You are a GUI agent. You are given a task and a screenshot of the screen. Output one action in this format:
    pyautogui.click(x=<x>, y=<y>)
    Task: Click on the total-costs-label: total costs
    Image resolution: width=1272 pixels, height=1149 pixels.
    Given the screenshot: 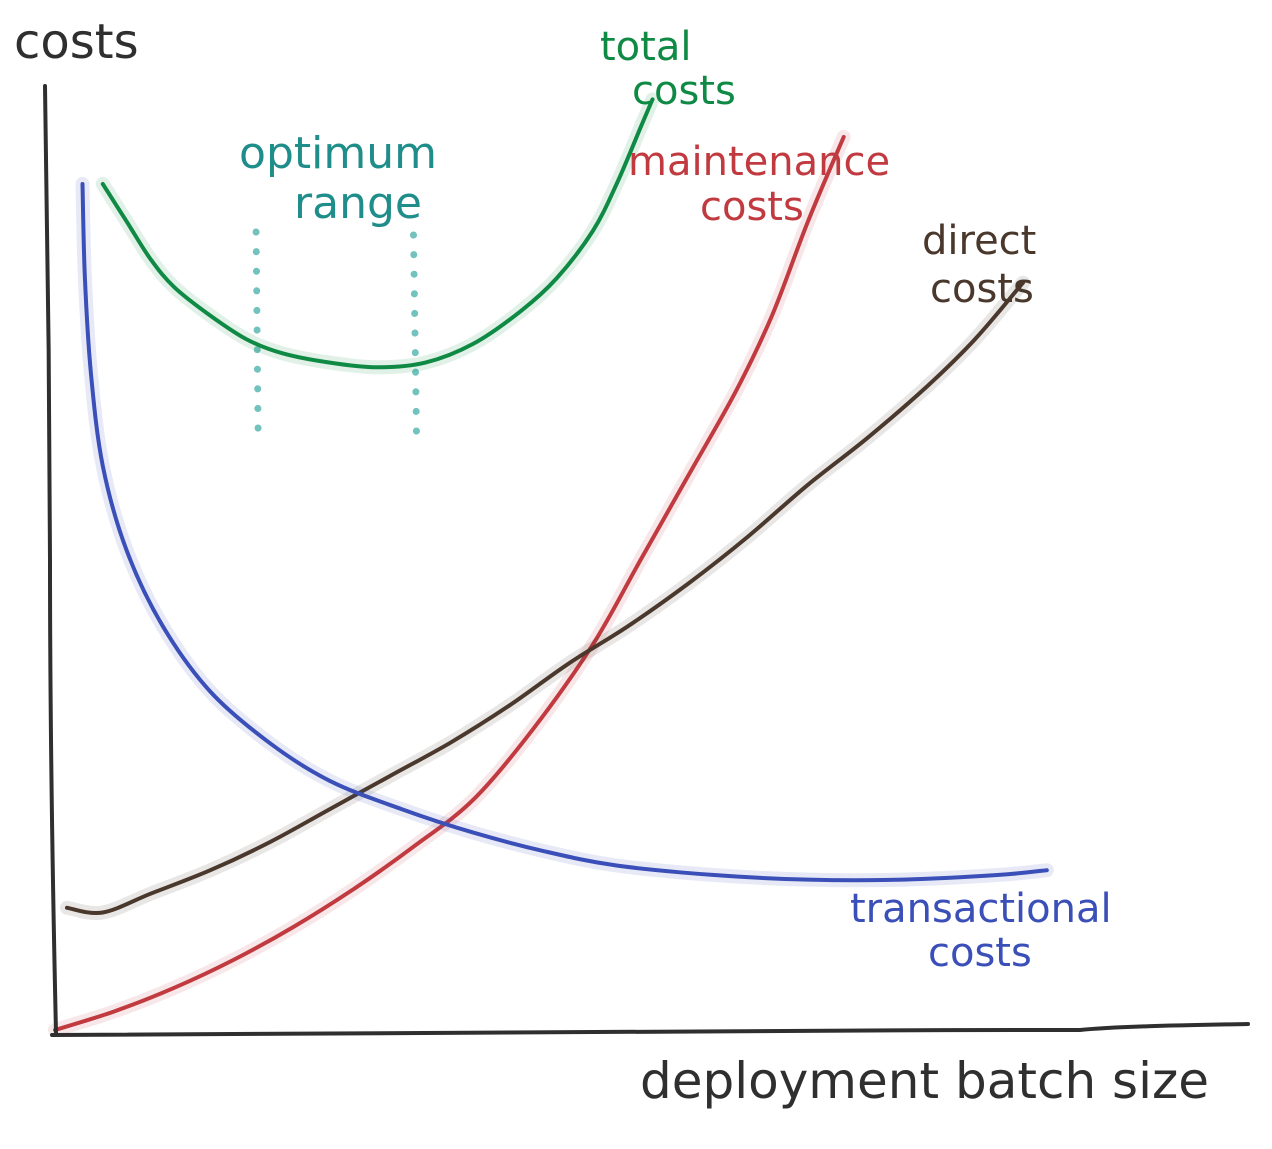 What is the action you would take?
    pyautogui.click(x=668, y=69)
    